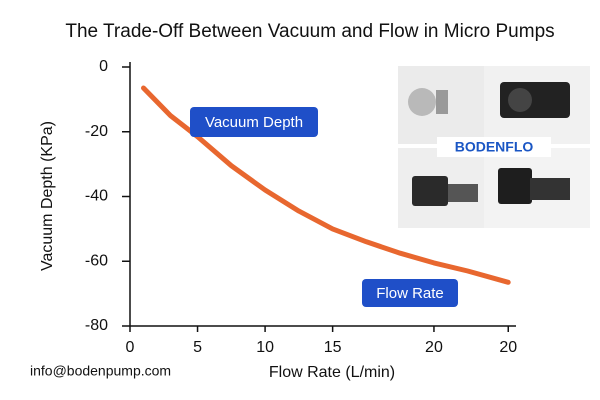 Image resolution: width=600 pixels, height=400 pixels. What do you see at coordinates (47, 196) in the screenshot?
I see `y-axis-label: Vacuum Depth (KPa)` at bounding box center [47, 196].